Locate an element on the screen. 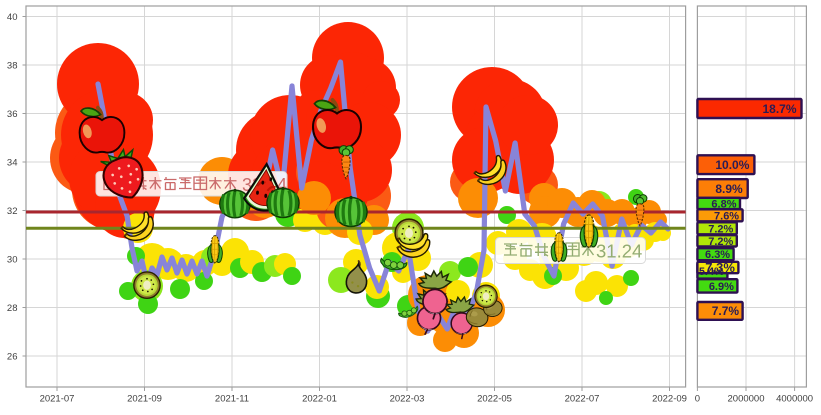 The image size is (821, 415). svg-text: 32 is located at coordinates (12, 211).